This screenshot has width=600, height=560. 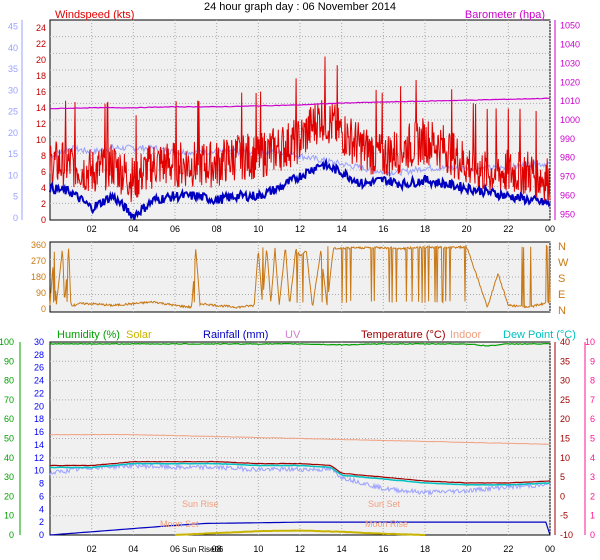 What do you see at coordinates (43, 220) in the screenshot?
I see `windspeed-tick-label: 0` at bounding box center [43, 220].